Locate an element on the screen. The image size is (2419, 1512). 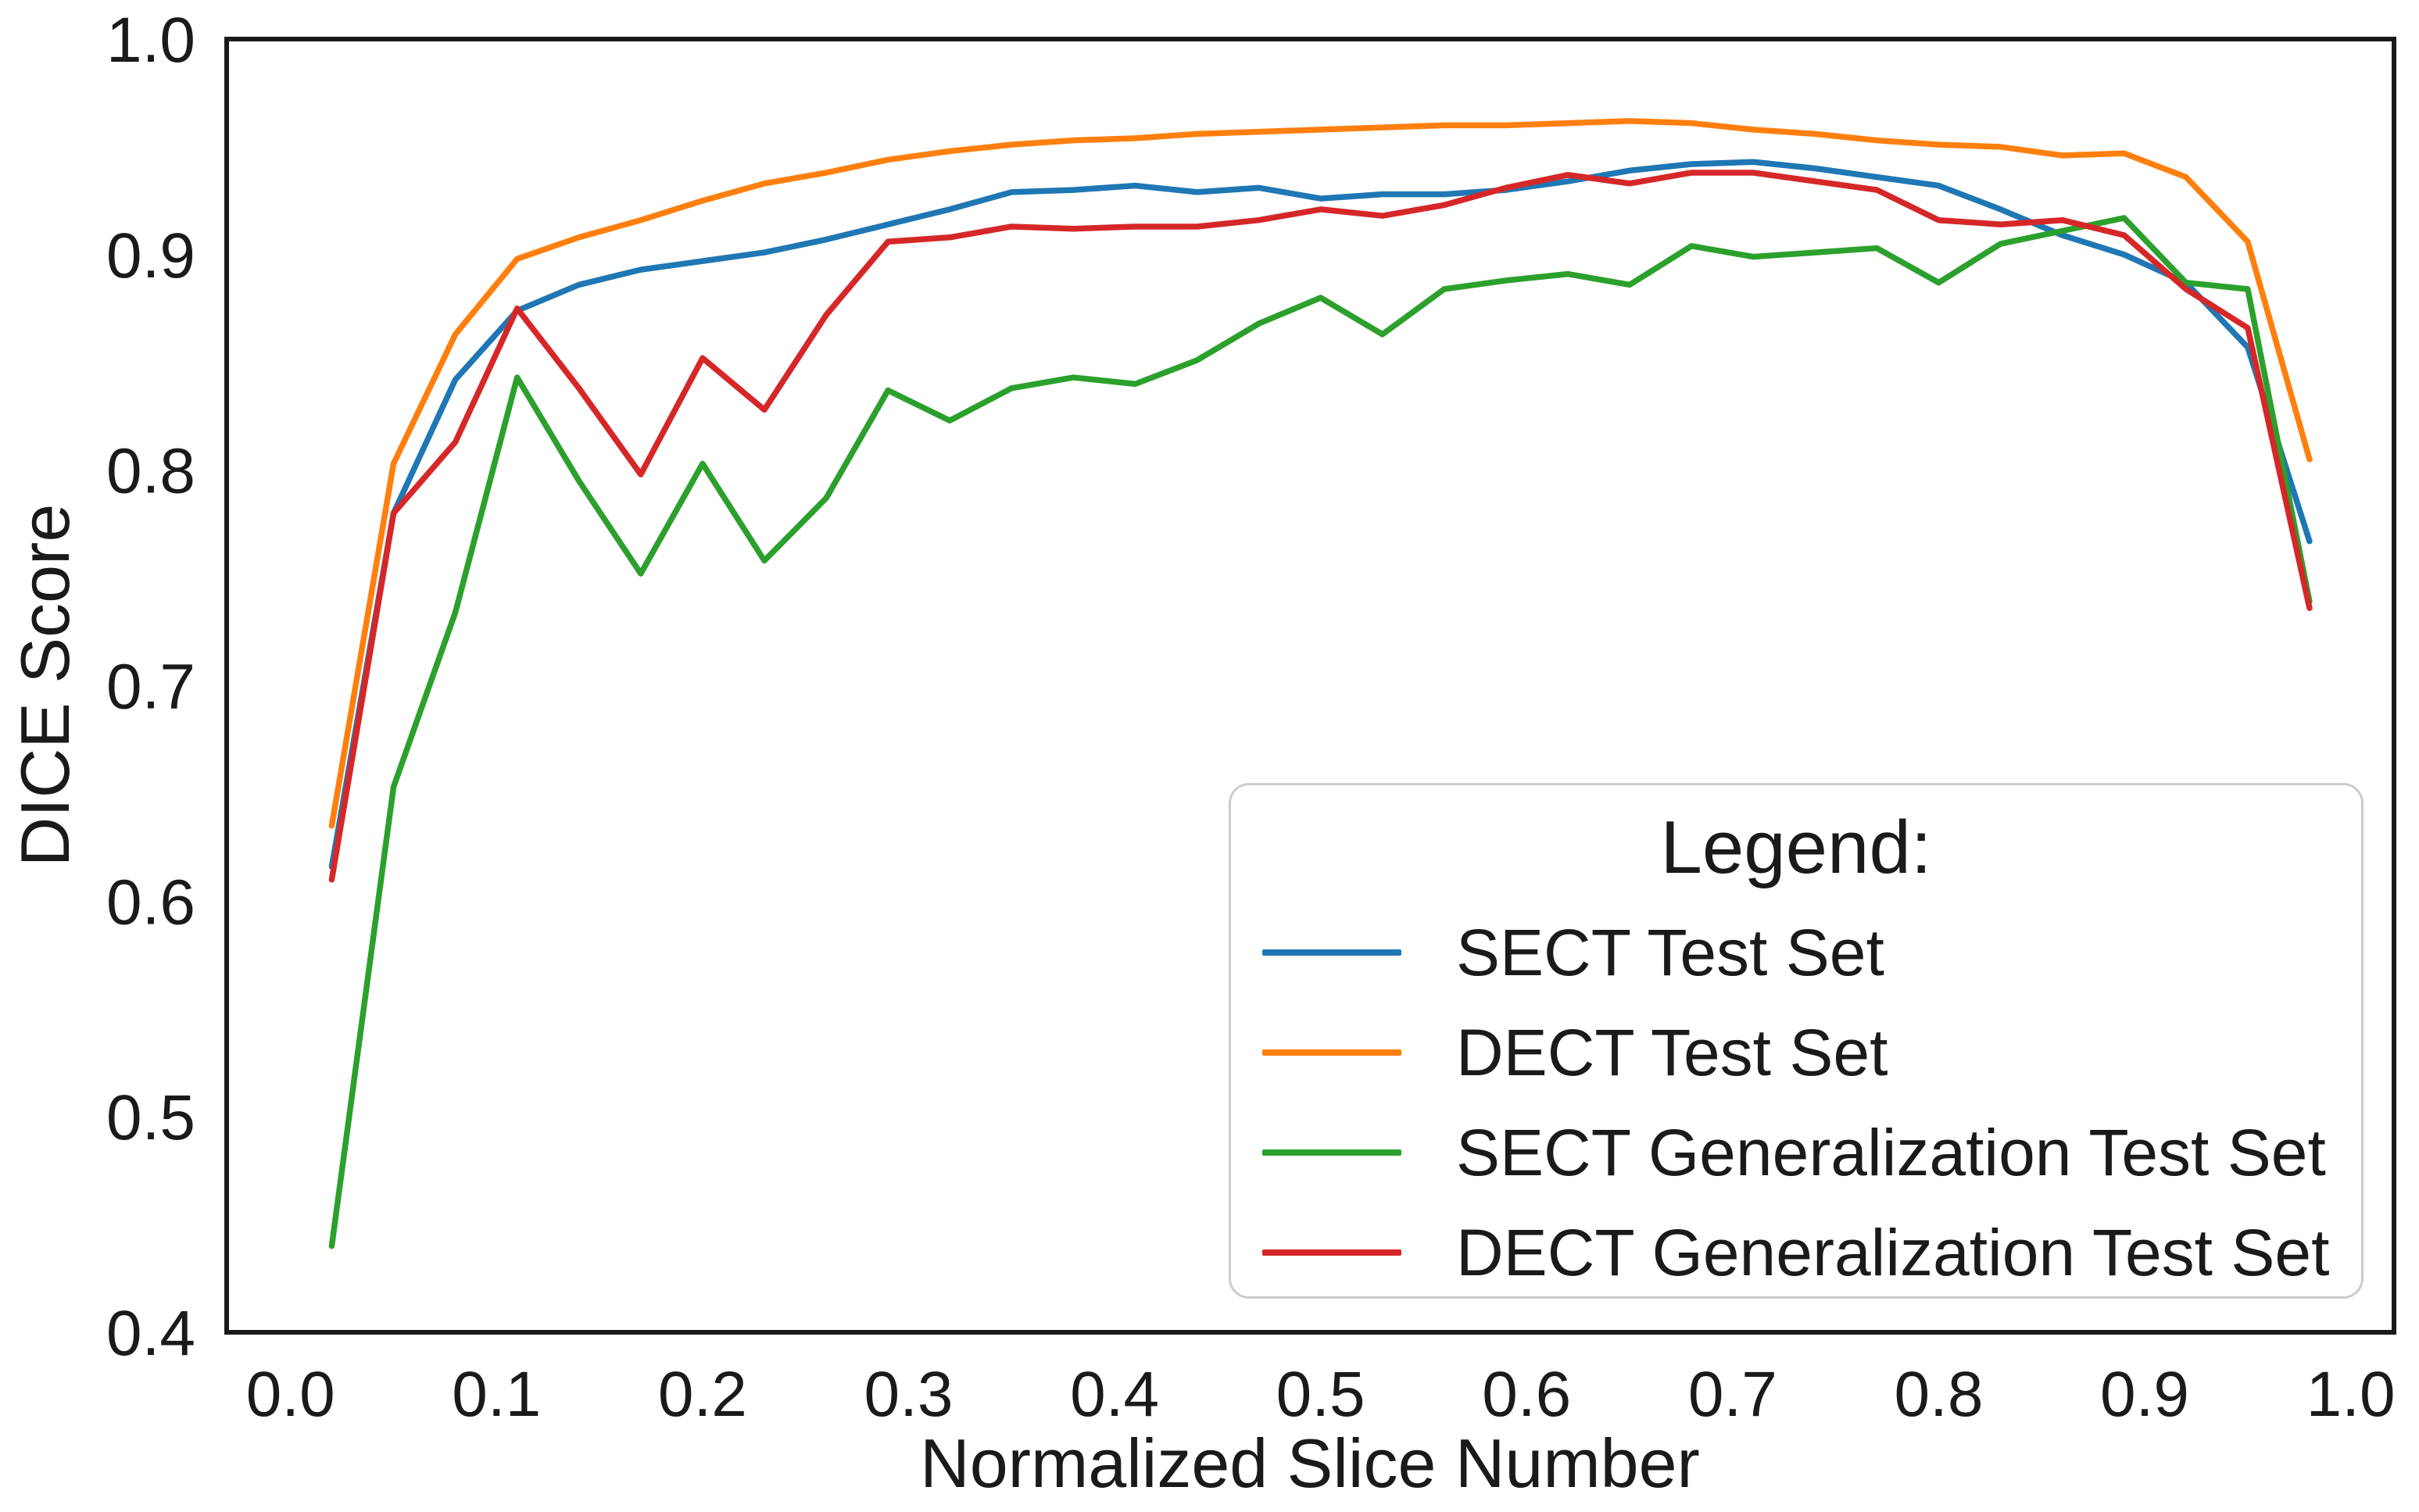
legend-line-sample-sect-test-set is located at coordinates (1331, 952).